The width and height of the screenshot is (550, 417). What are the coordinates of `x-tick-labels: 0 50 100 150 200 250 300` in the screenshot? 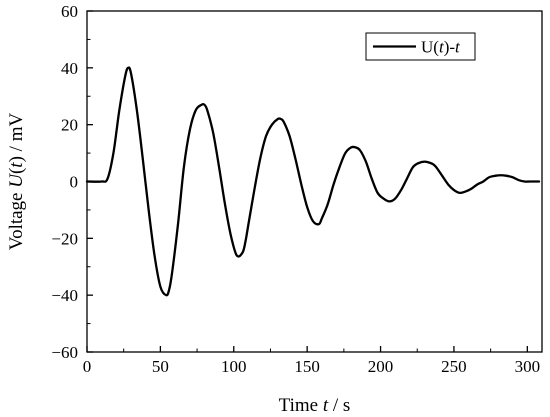 It's located at (311, 366).